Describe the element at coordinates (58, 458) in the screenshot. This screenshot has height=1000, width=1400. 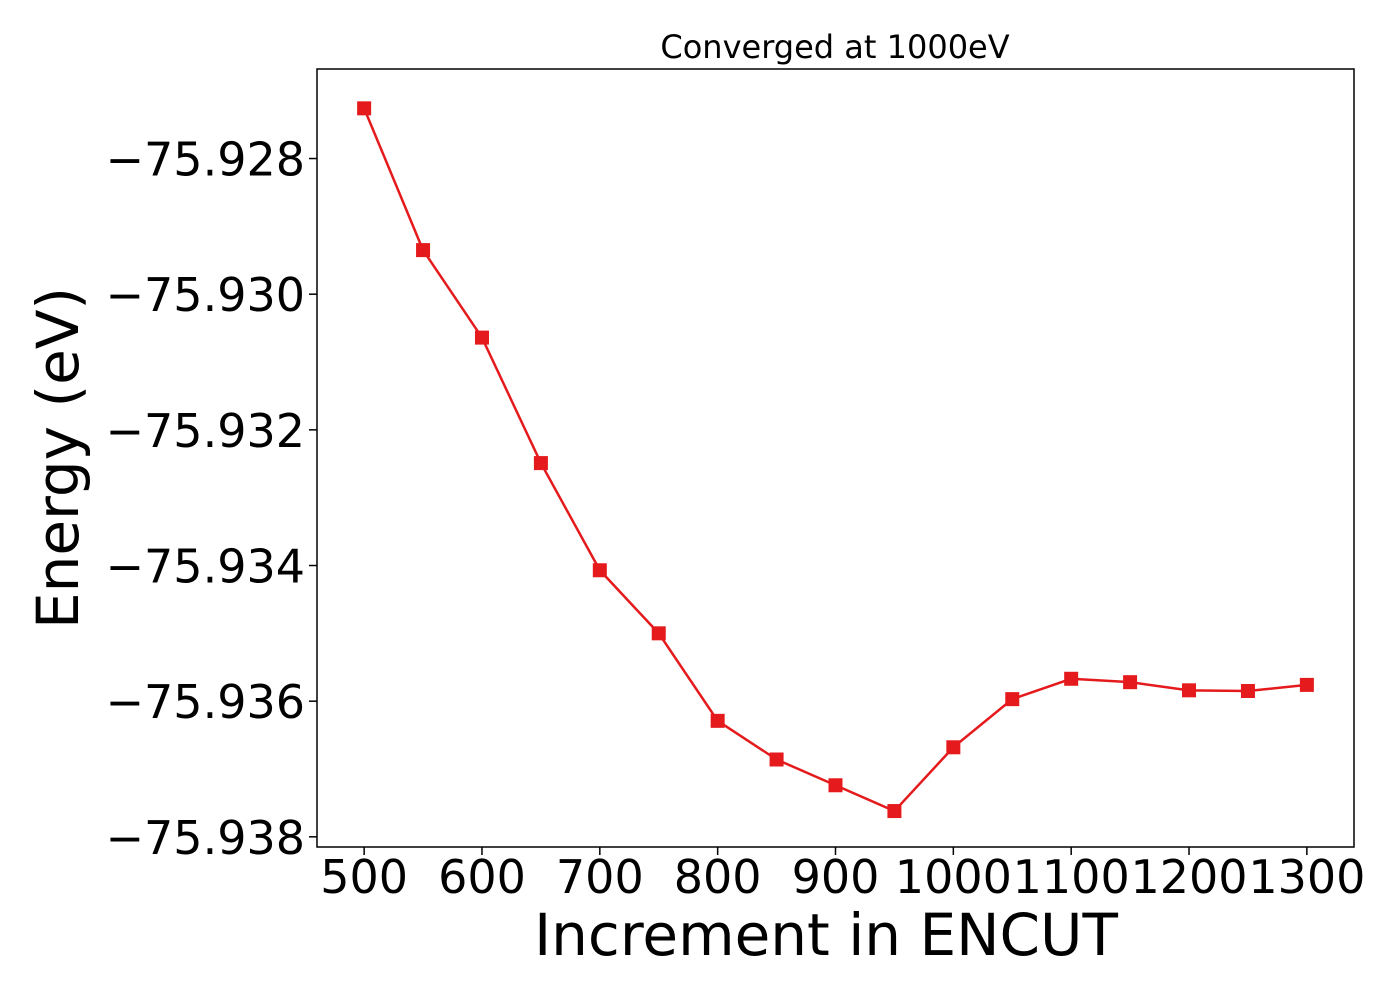
I see `y-axis-label: Energy (eV)` at that location.